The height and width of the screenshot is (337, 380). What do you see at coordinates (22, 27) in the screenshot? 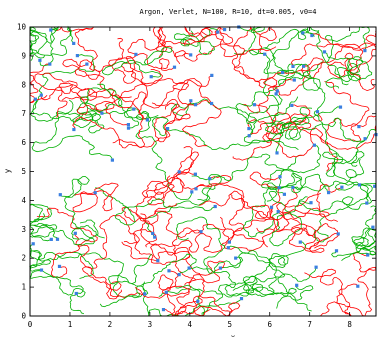
I see `y-tick-label: 10` at bounding box center [22, 27].